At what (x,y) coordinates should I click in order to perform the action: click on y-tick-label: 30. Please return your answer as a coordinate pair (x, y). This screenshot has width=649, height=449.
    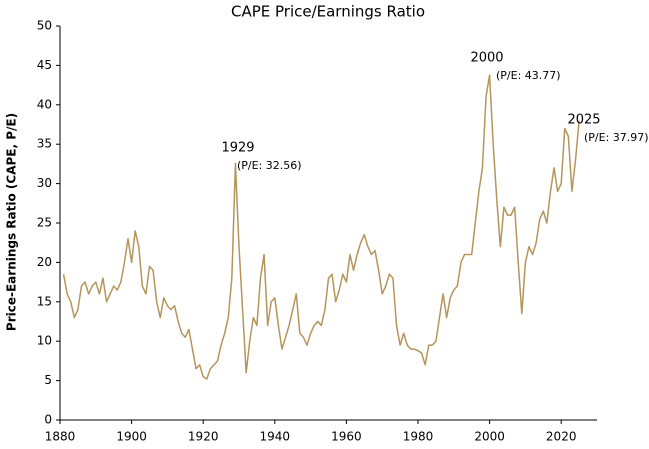
    Looking at the image, I should click on (44, 183).